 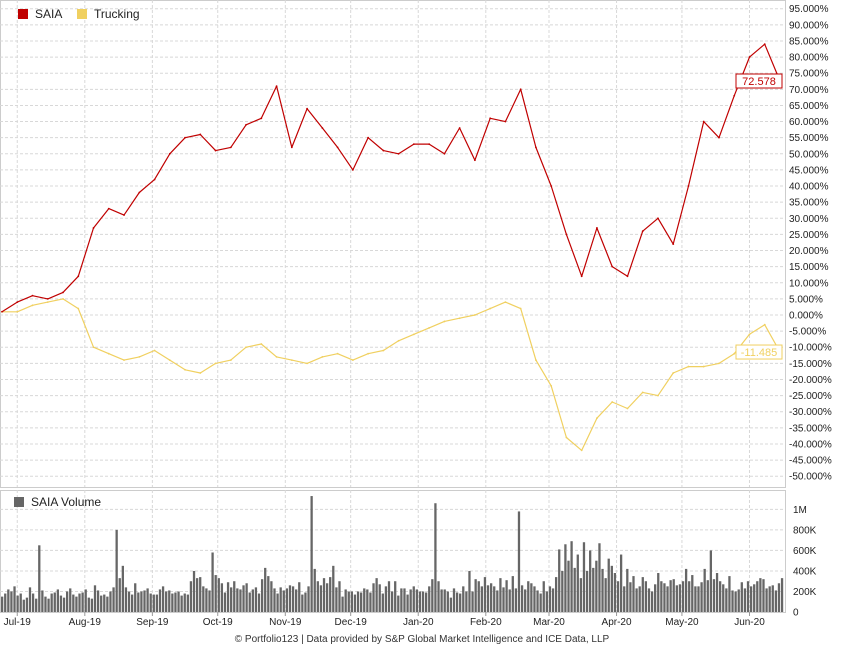 I want to click on volume-y-tick-label: 400K, so click(x=805, y=571).